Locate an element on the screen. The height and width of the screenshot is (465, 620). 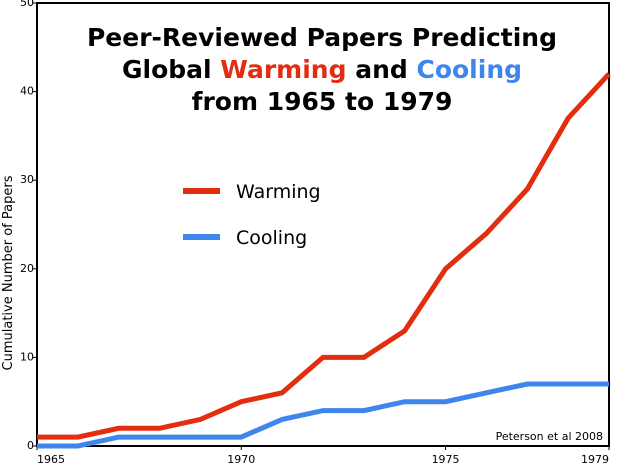
y-tick-label: 30 is located at coordinates (27, 179).